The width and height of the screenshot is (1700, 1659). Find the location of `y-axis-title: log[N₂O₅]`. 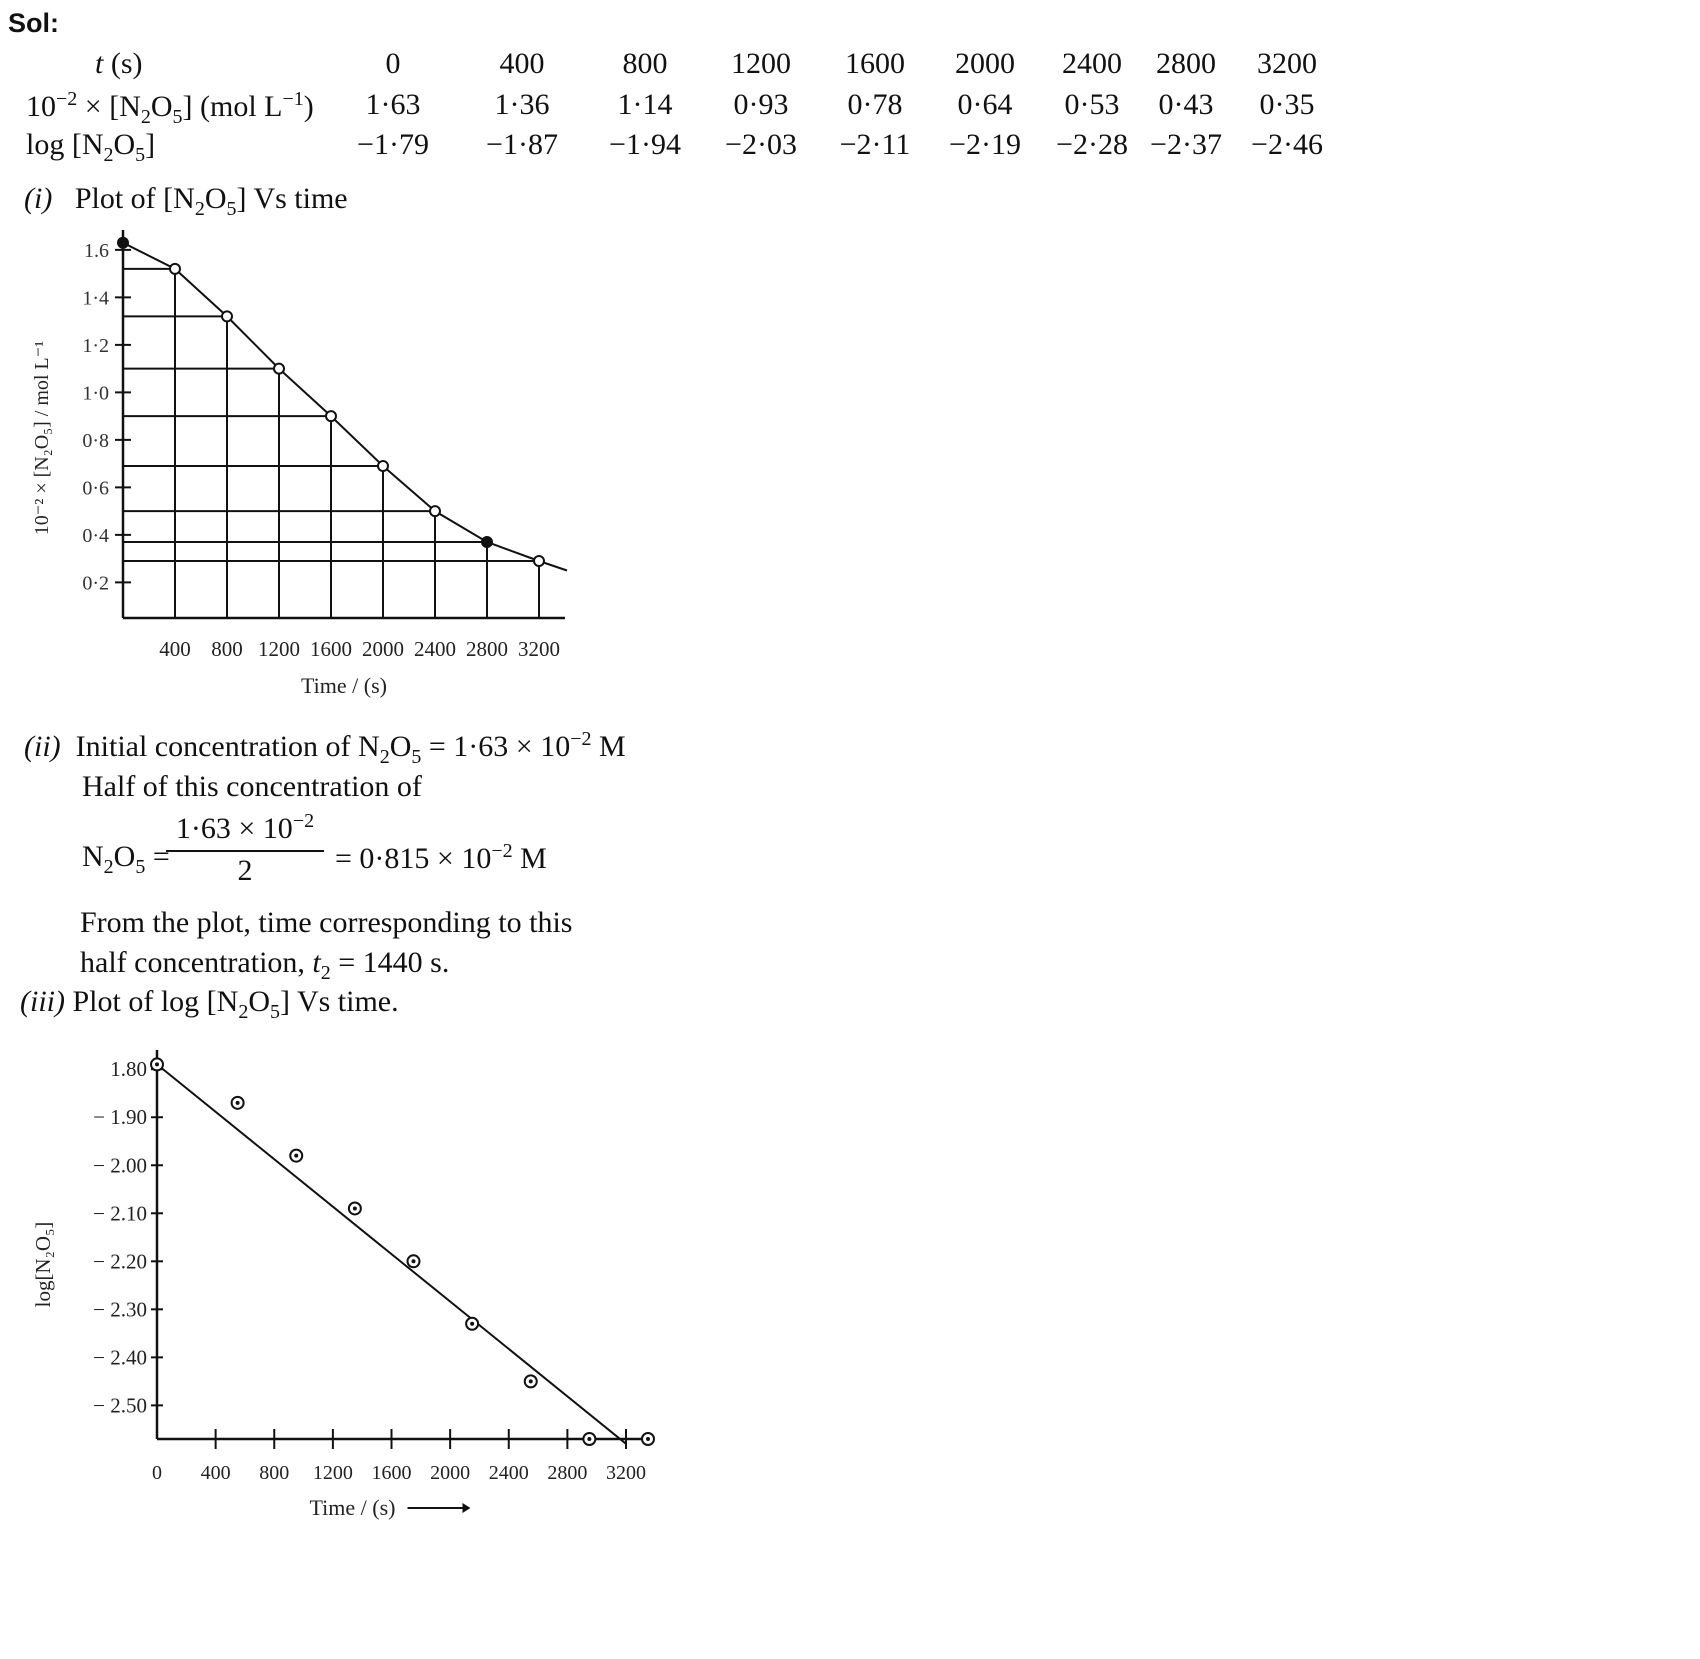

y-axis-title: log[N₂O₅] is located at coordinates (43, 1265).